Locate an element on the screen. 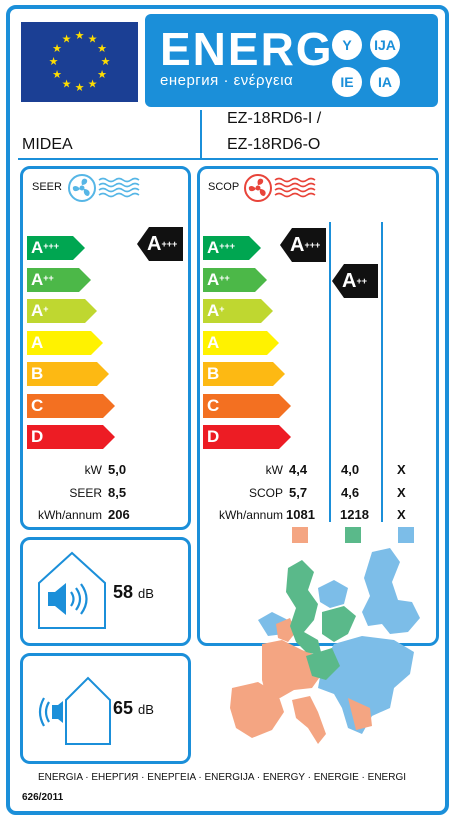  zone-average-swatch is located at coordinates (300, 535).